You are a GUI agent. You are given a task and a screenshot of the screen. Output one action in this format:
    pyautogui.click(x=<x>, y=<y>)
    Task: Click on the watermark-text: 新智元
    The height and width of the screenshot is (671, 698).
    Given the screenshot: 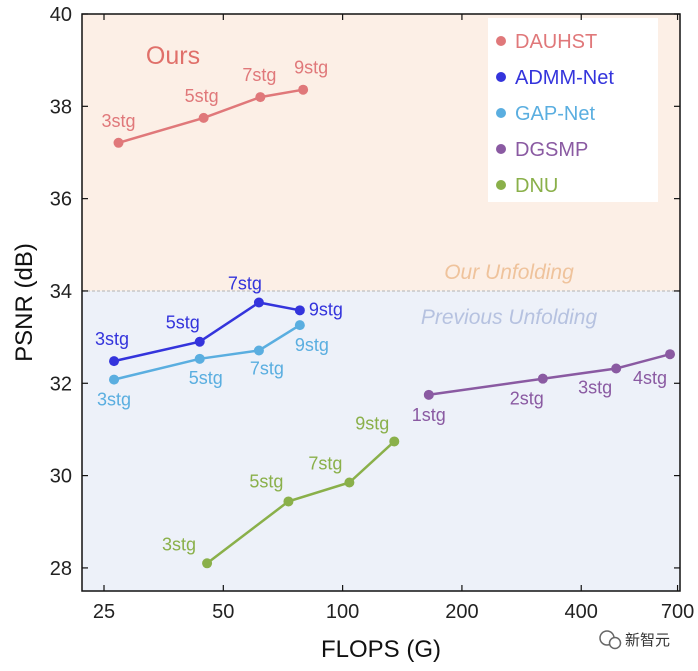 What is the action you would take?
    pyautogui.click(x=647, y=640)
    